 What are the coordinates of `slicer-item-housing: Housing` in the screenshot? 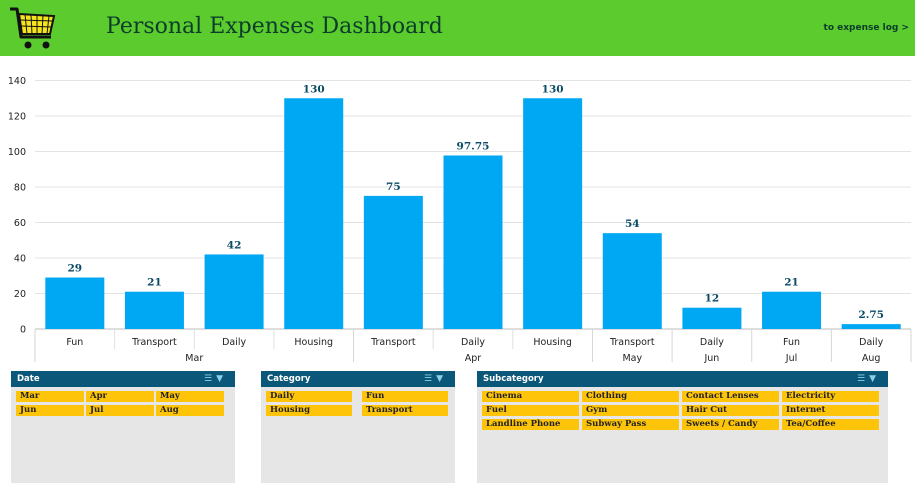 It's located at (309, 410).